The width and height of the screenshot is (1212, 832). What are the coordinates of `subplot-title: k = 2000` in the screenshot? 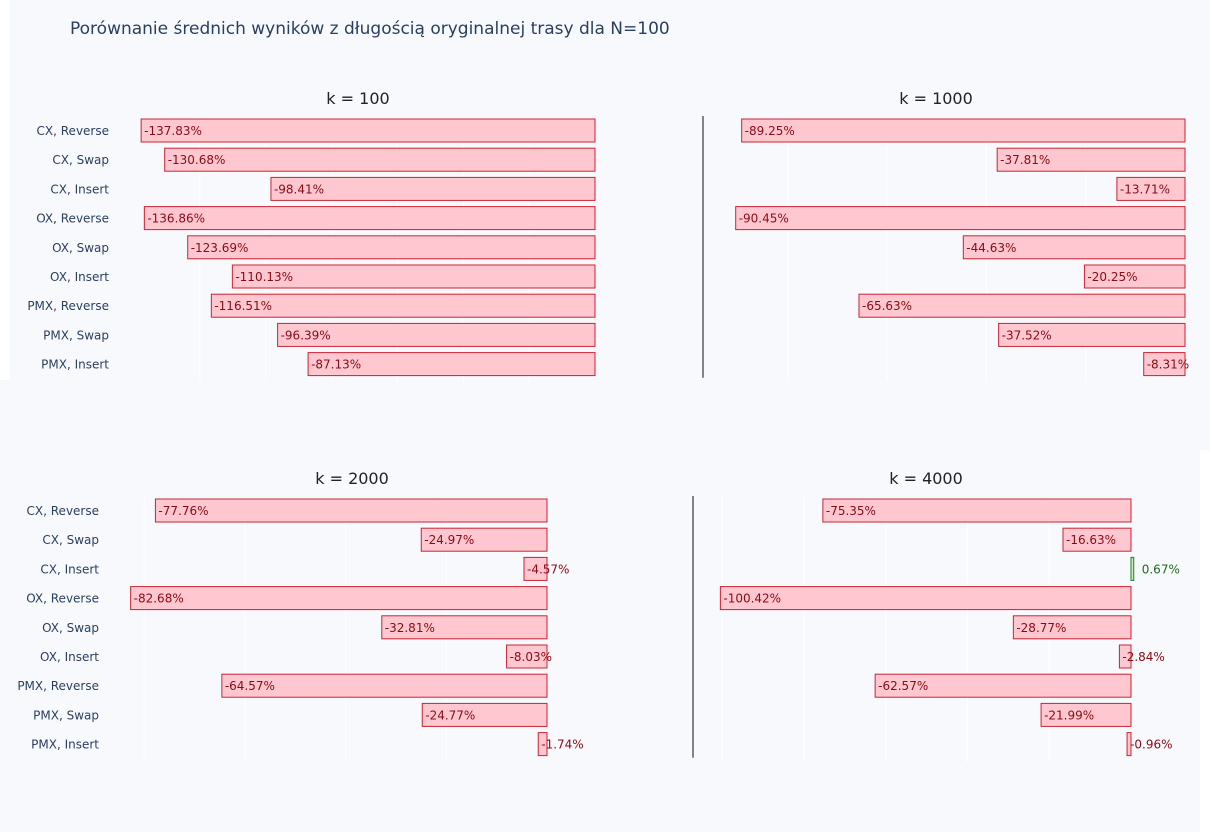 It's located at (352, 478).